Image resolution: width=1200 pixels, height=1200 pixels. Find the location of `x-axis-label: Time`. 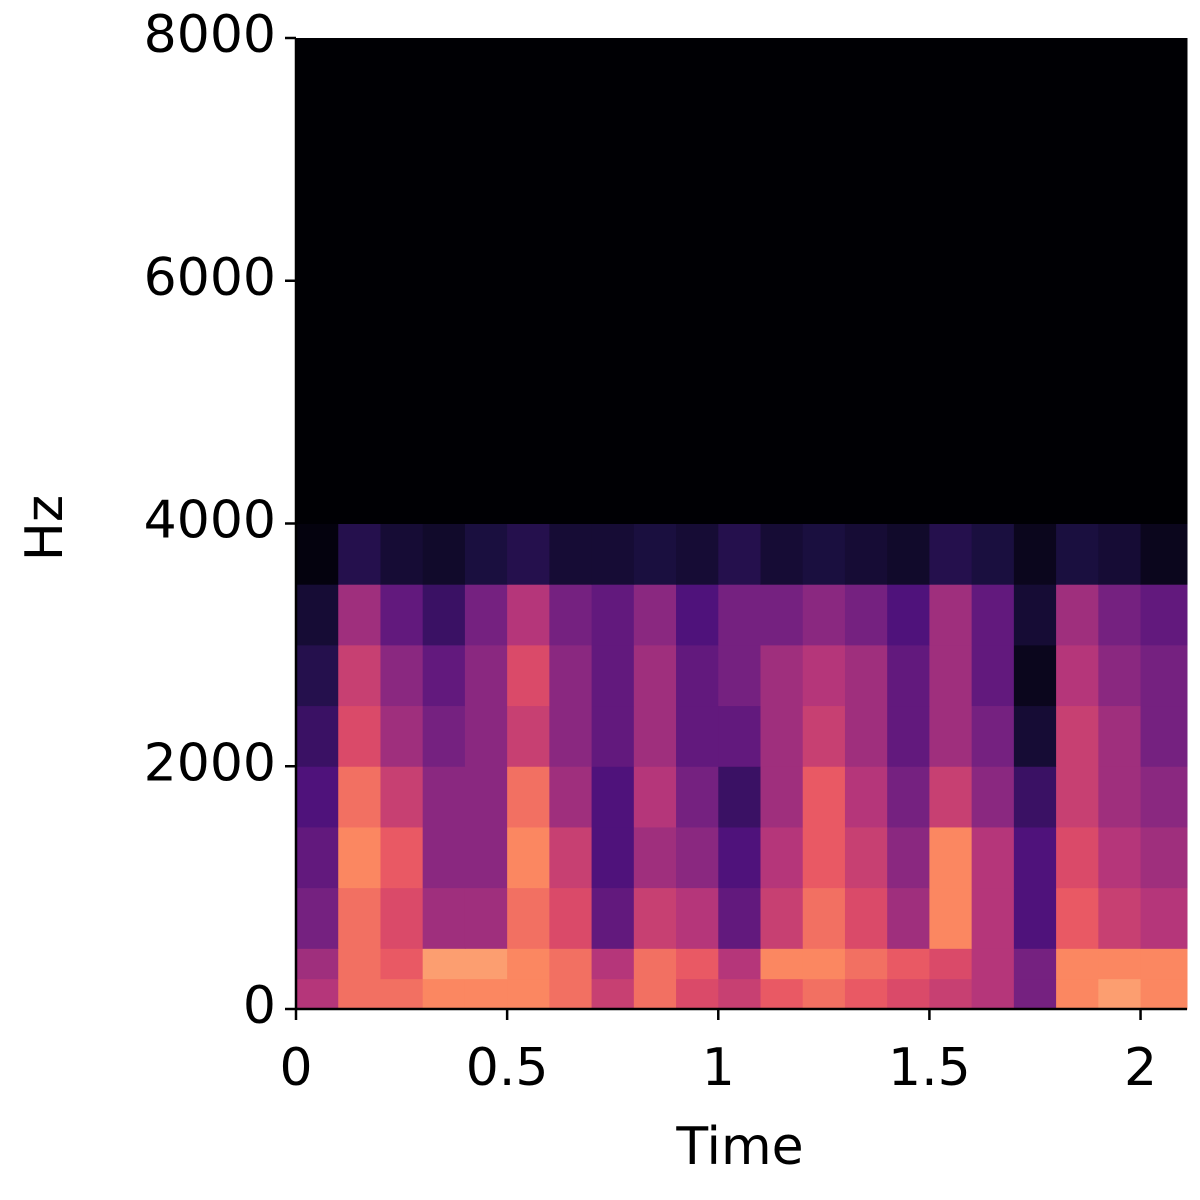

x-axis-label: Time is located at coordinates (739, 1147).